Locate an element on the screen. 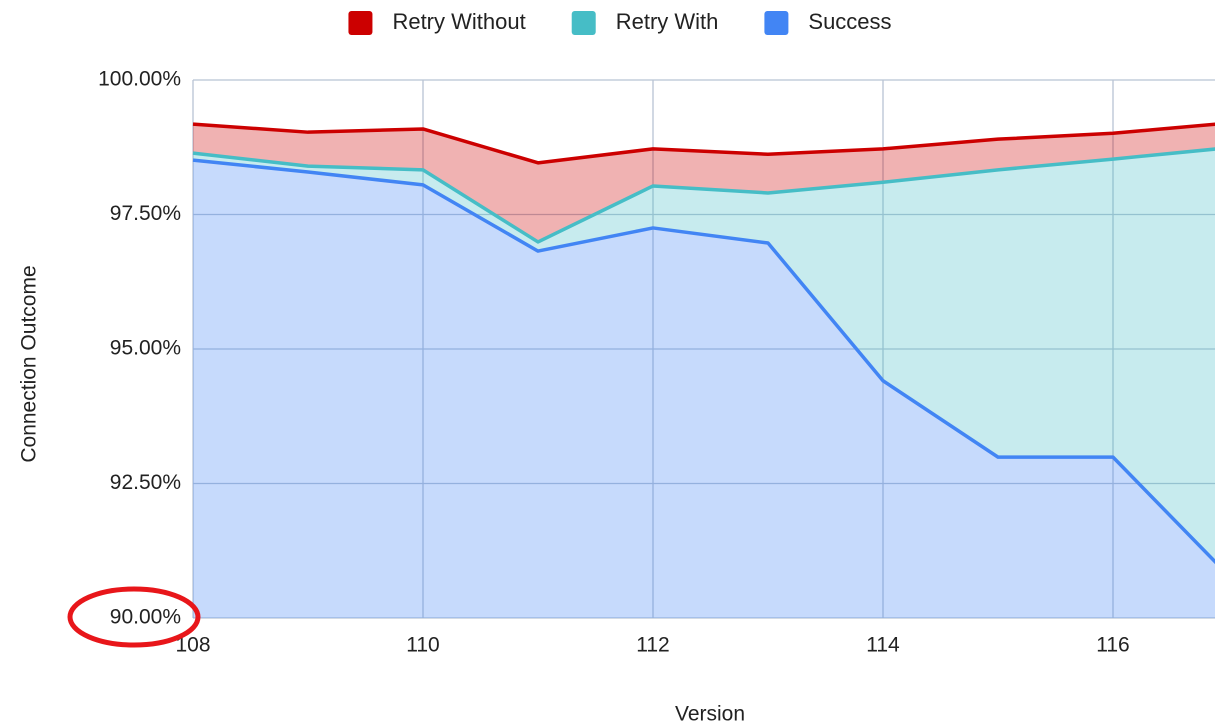  area is located at coordinates (704, 183).